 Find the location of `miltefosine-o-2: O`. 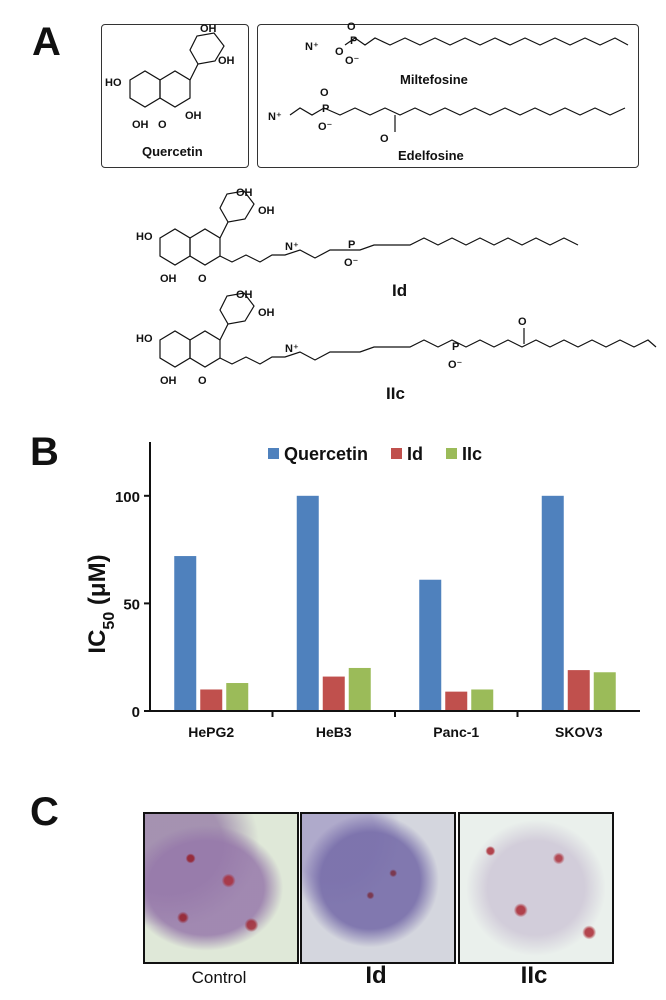

miltefosine-o-2: O is located at coordinates (351, 27).